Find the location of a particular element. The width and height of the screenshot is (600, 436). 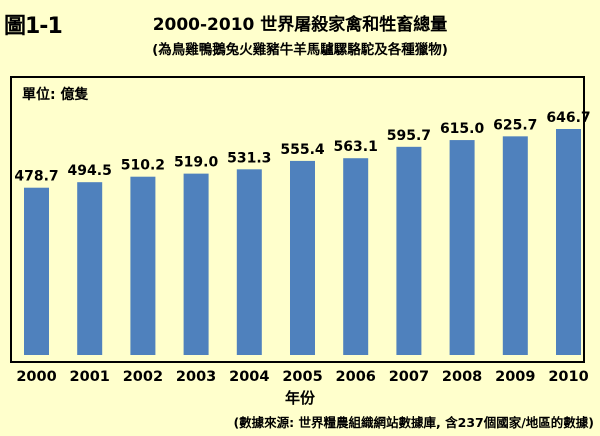

bar-2000 is located at coordinates (36, 271).